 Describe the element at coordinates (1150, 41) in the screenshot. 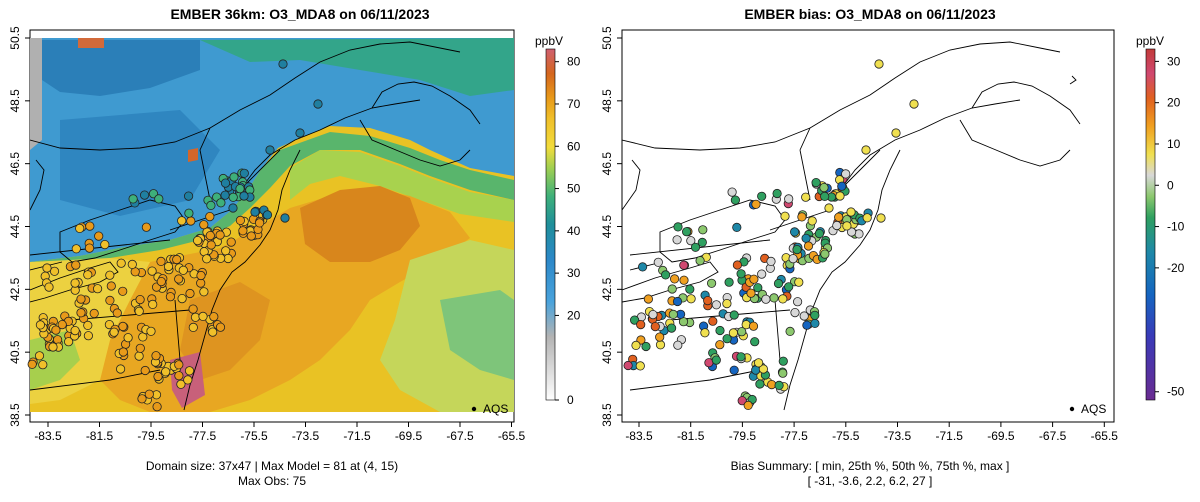

I see `bias-colorbar-unit: ppbV` at that location.